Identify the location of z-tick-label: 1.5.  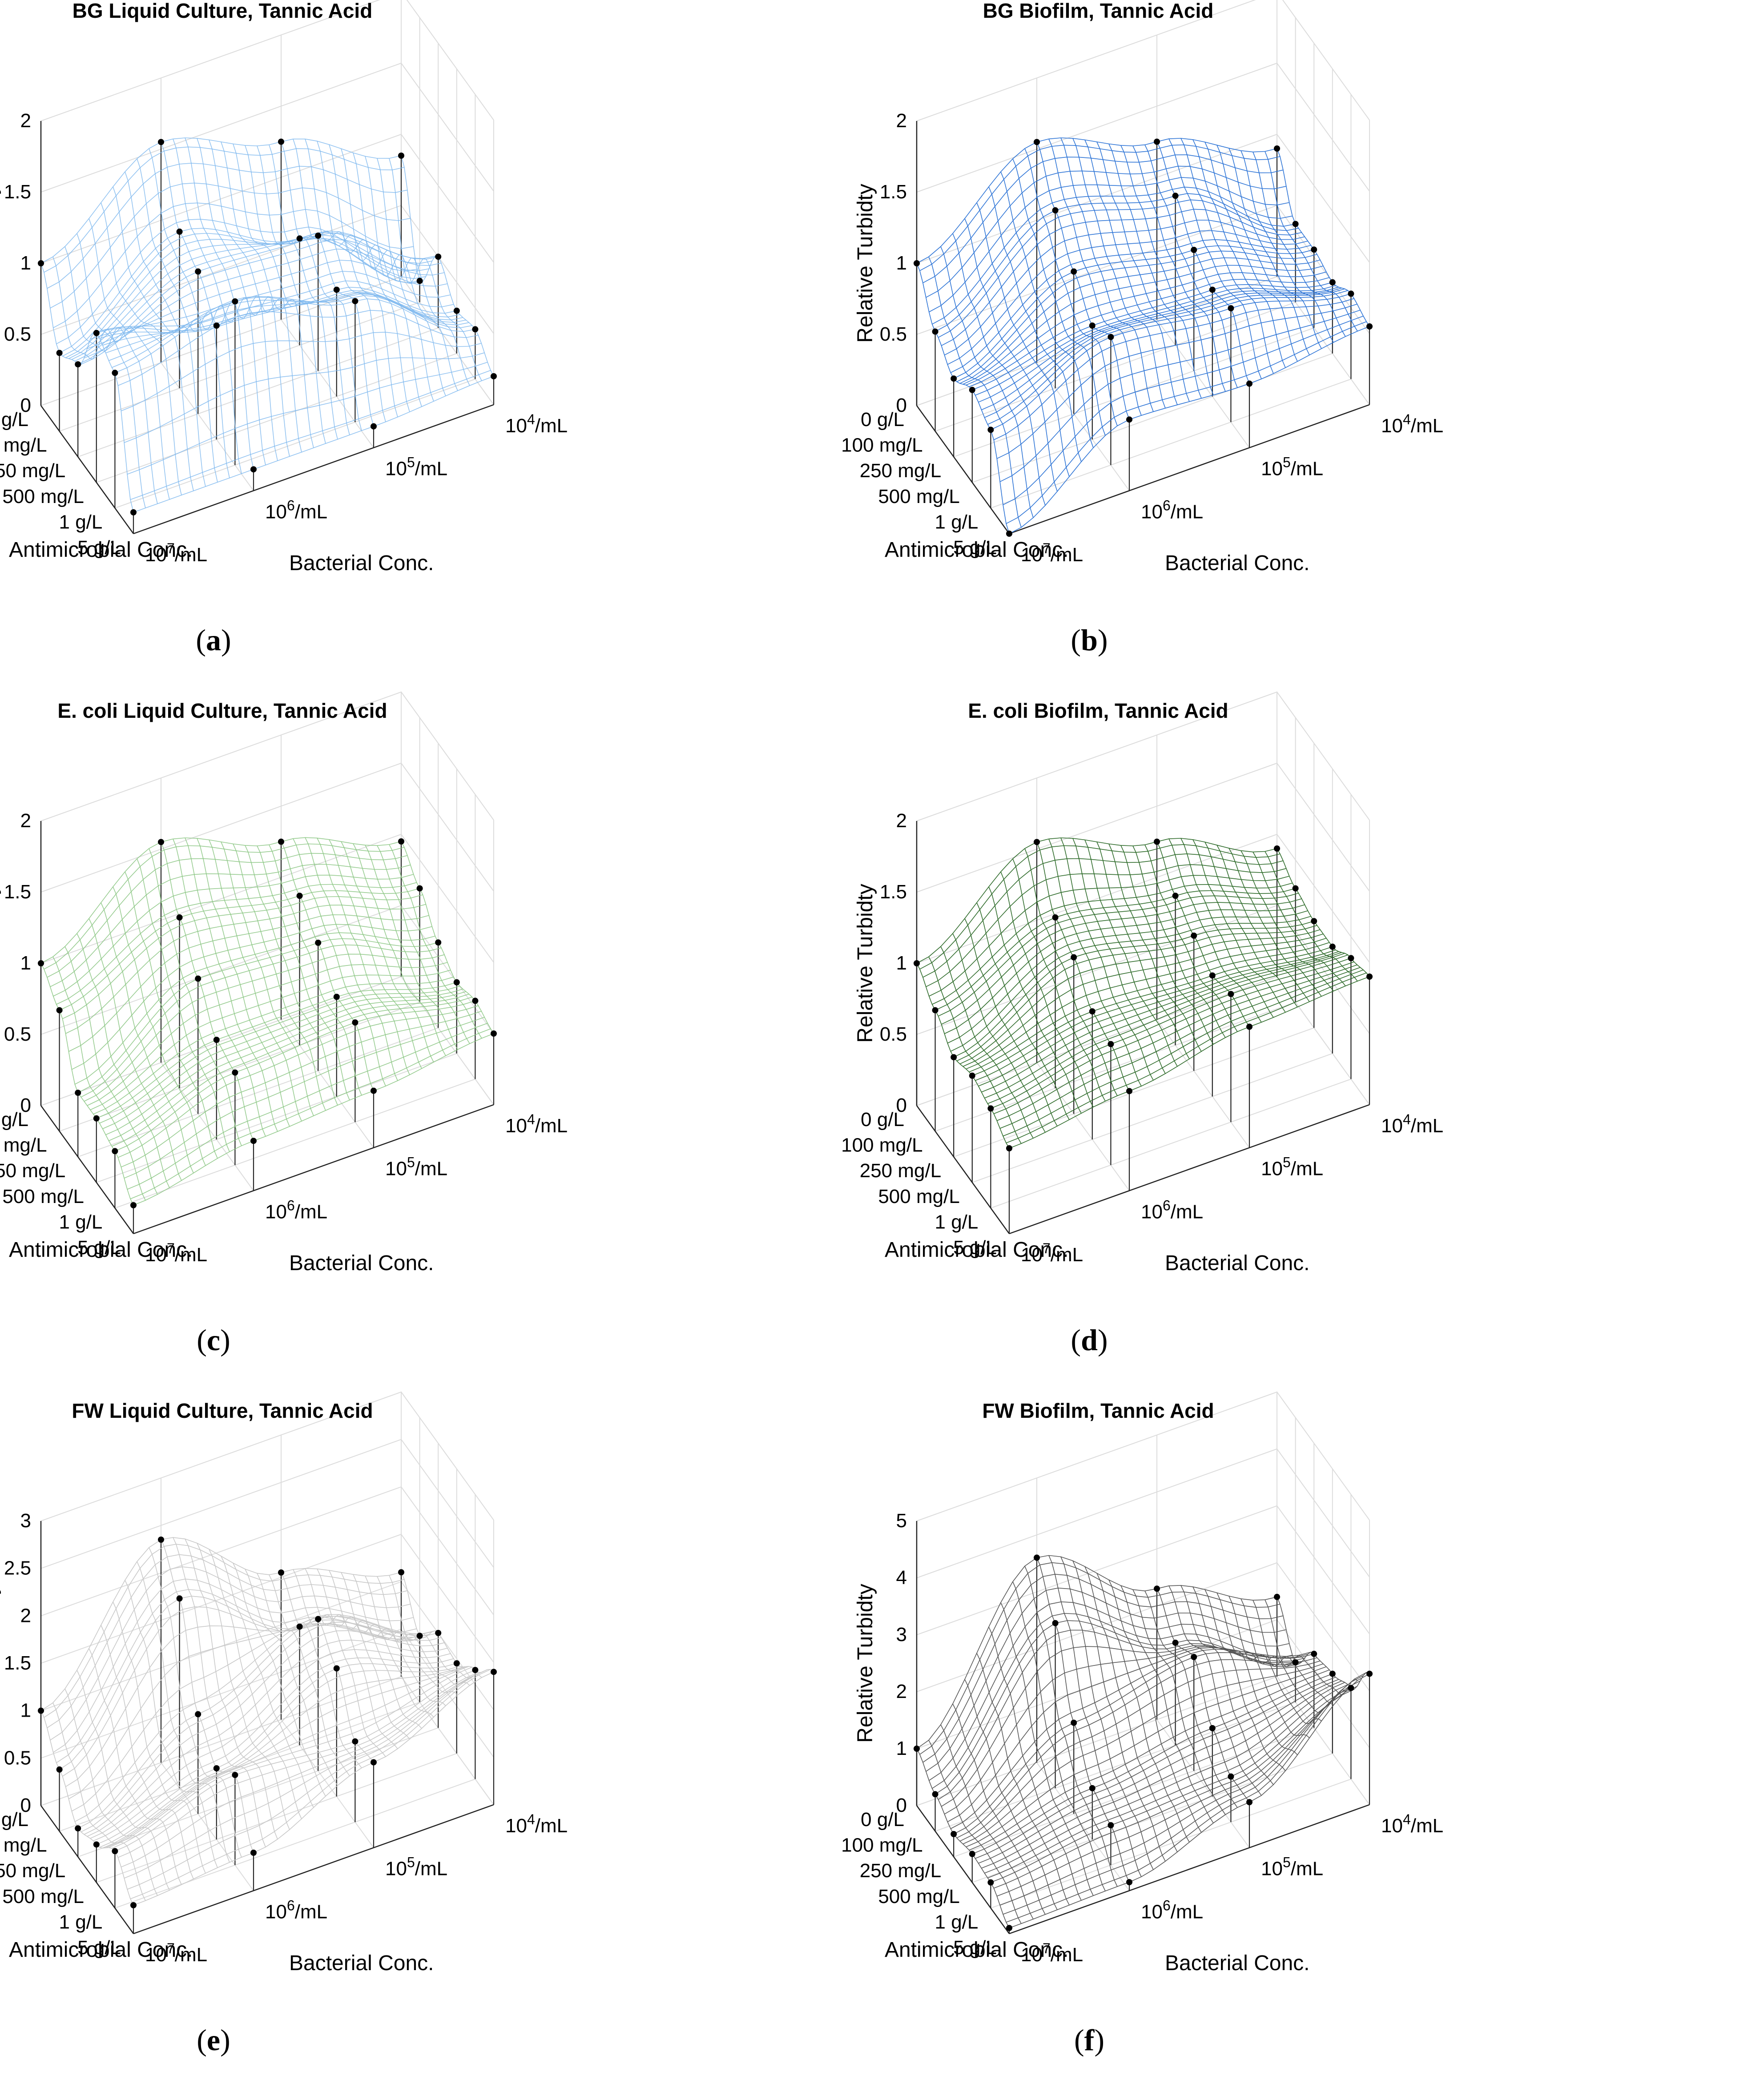
(17, 192).